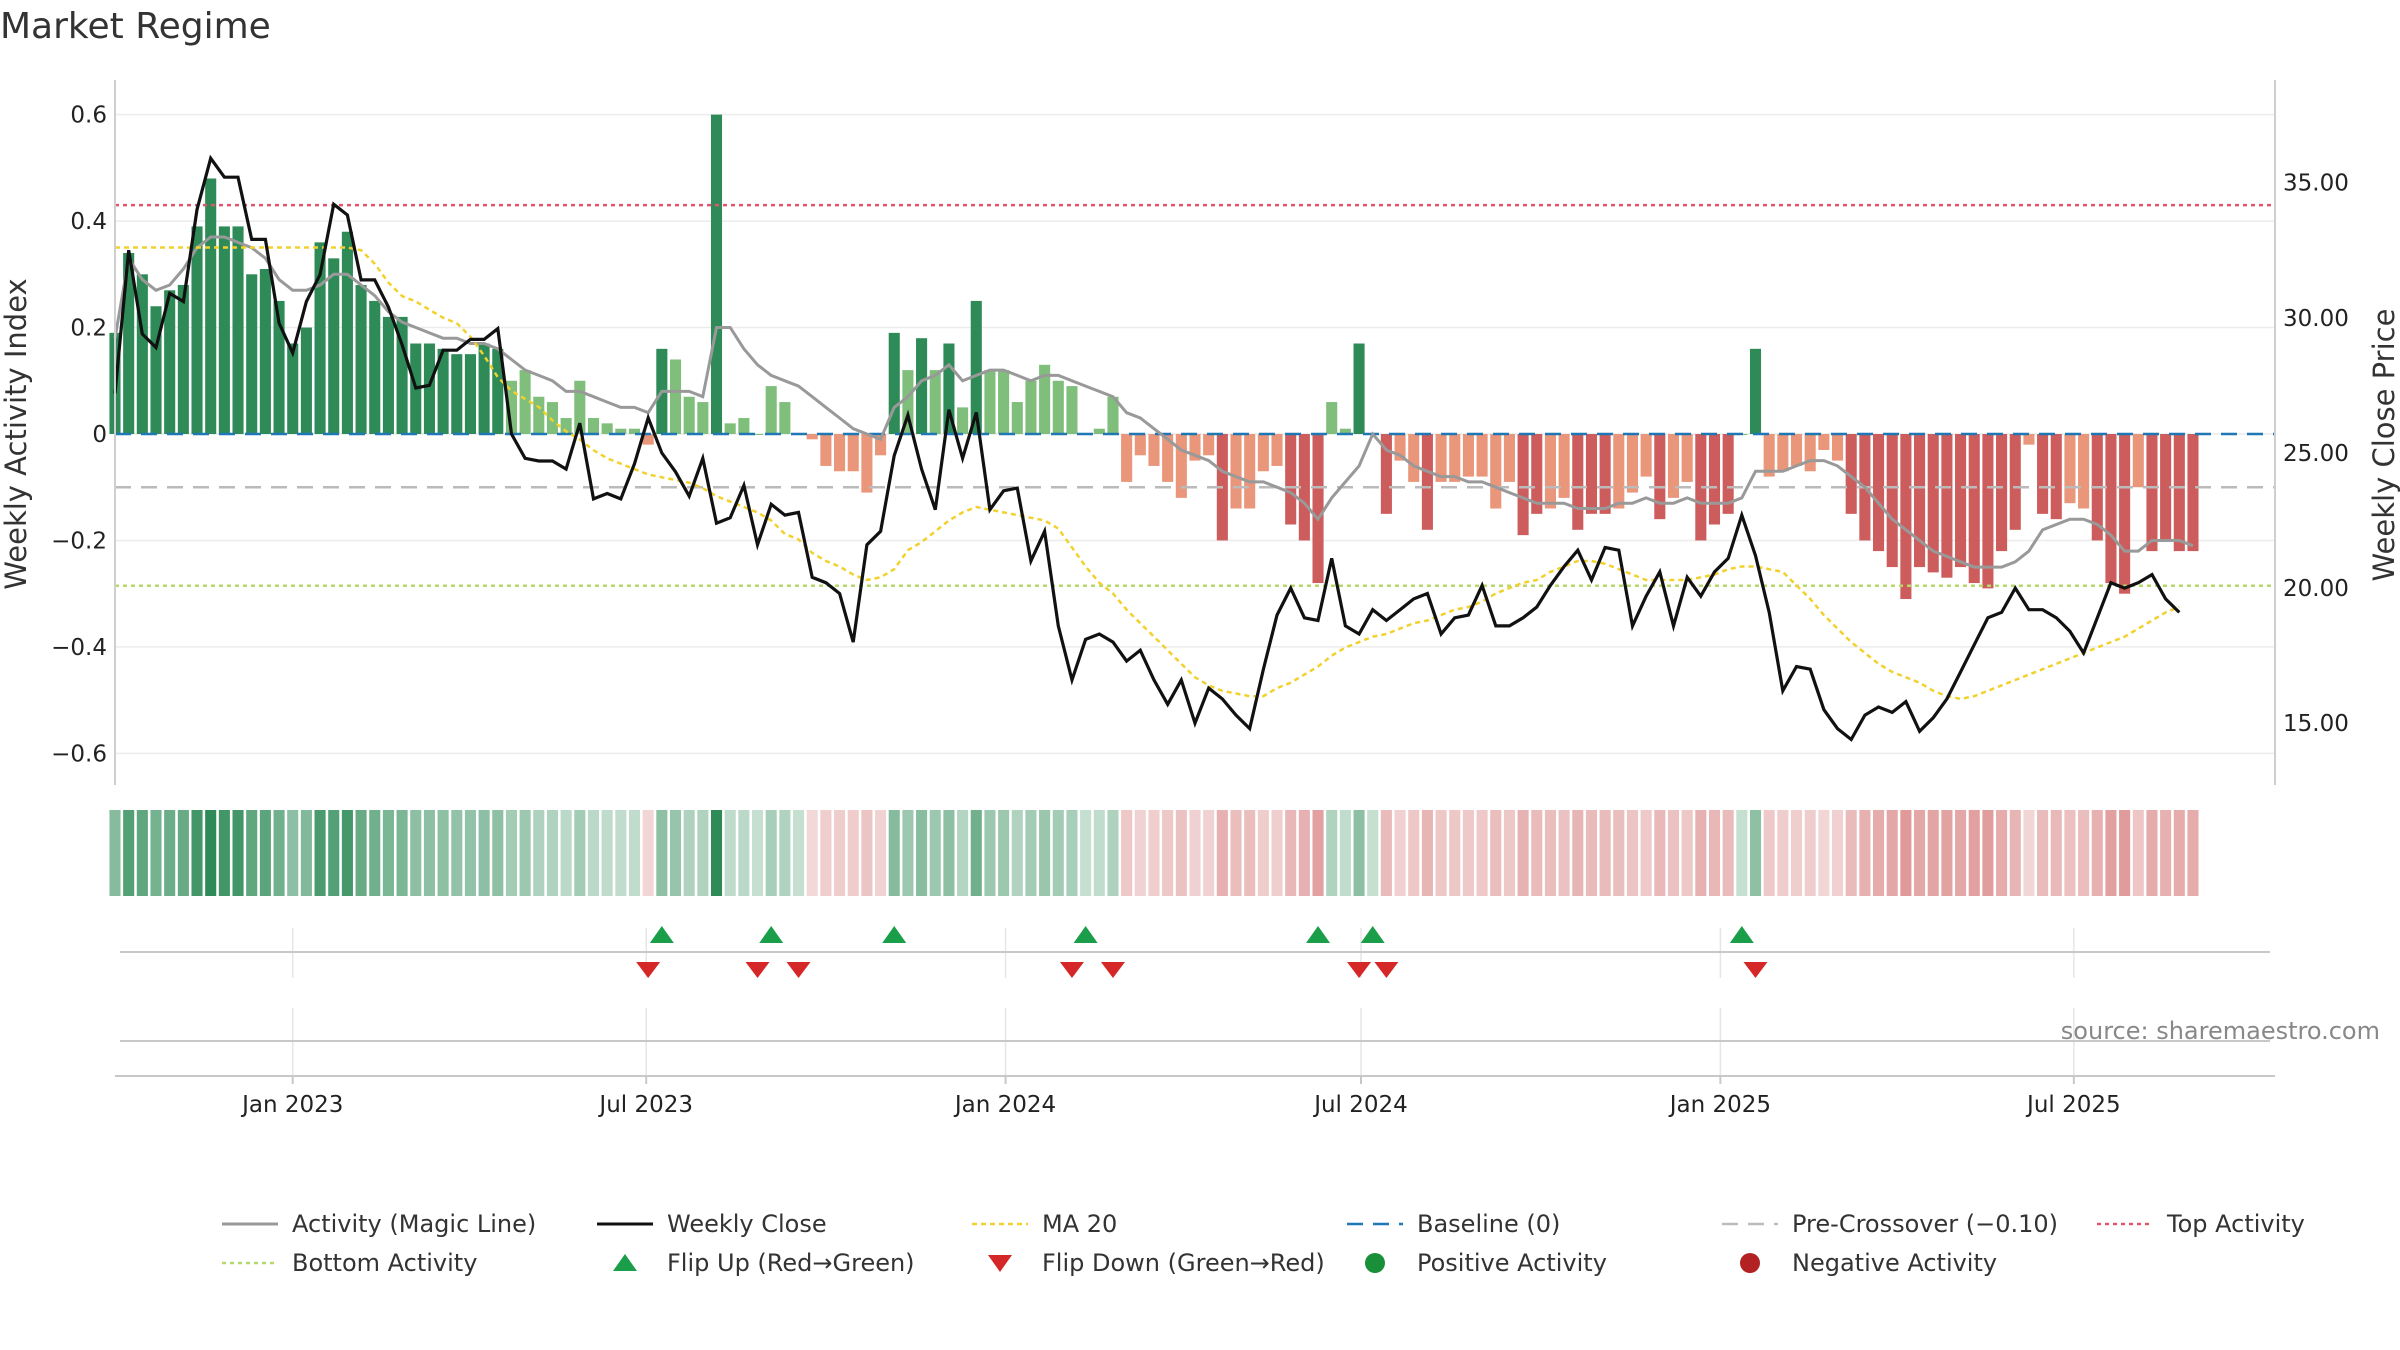 The height and width of the screenshot is (1350, 2400). Describe the element at coordinates (79, 754) in the screenshot. I see `y-tick-label: −0.6` at that location.